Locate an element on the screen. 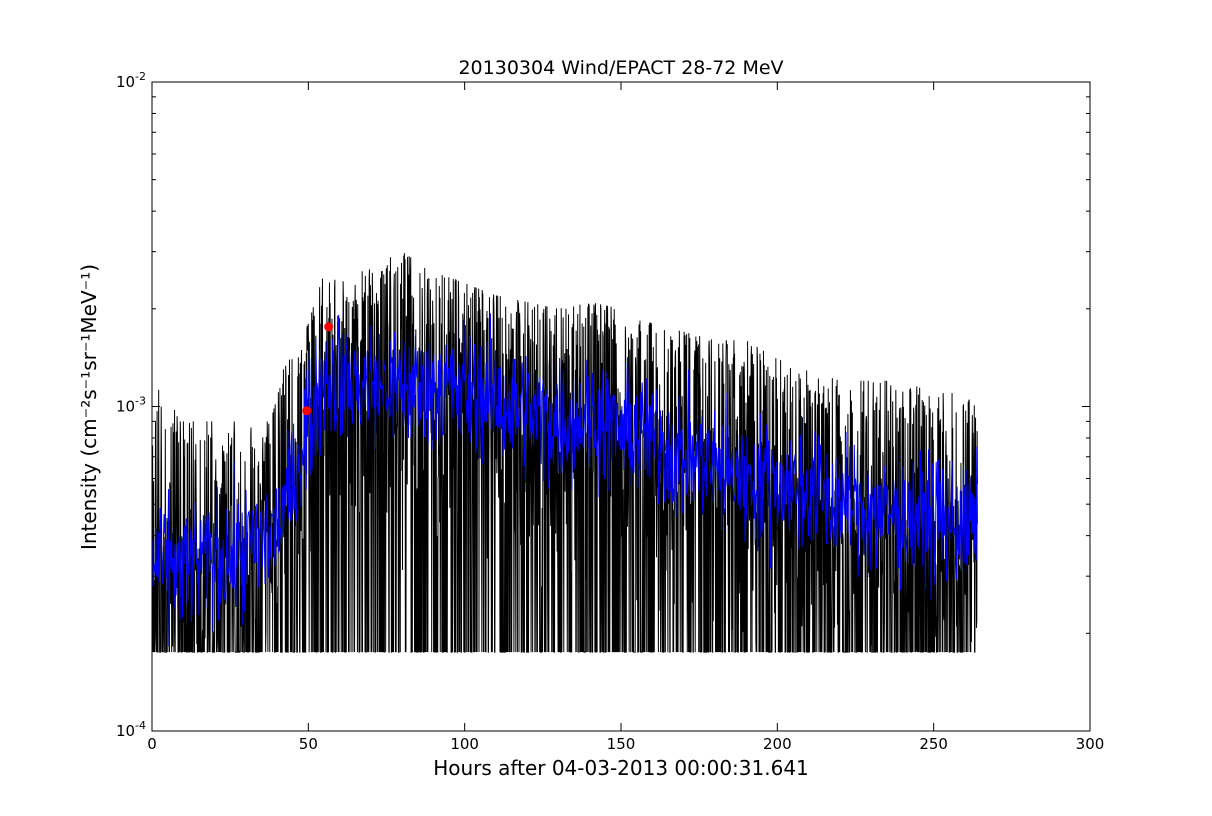  chart-title: 20130304 Wind/EPACT 28-72 MeV is located at coordinates (620, 68).